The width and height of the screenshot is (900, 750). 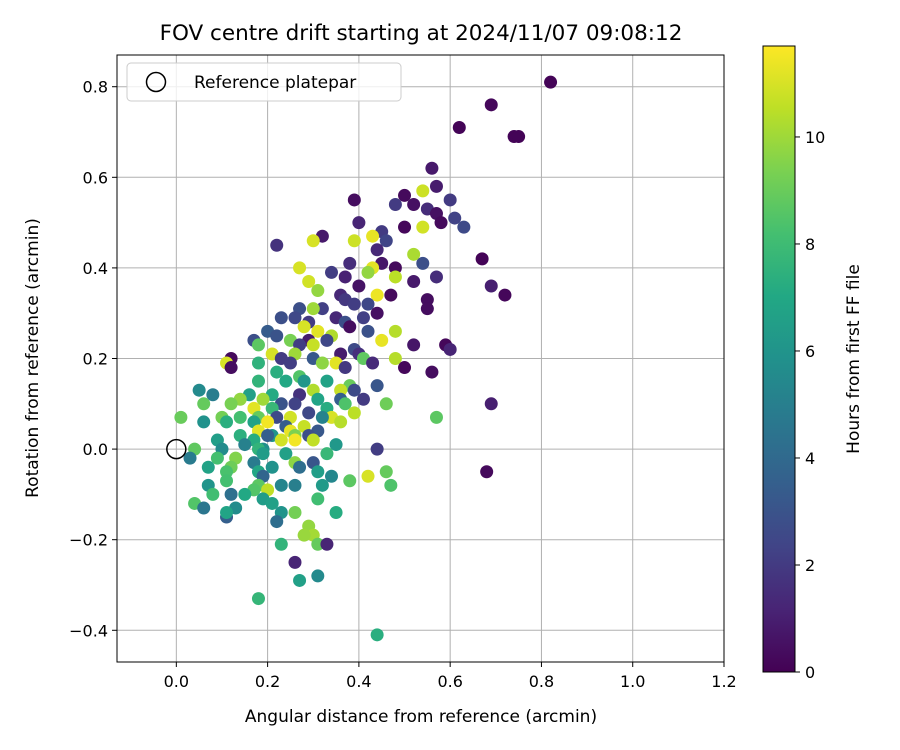 I want to click on colorbar-label: Hours from first FF file, so click(x=854, y=359).